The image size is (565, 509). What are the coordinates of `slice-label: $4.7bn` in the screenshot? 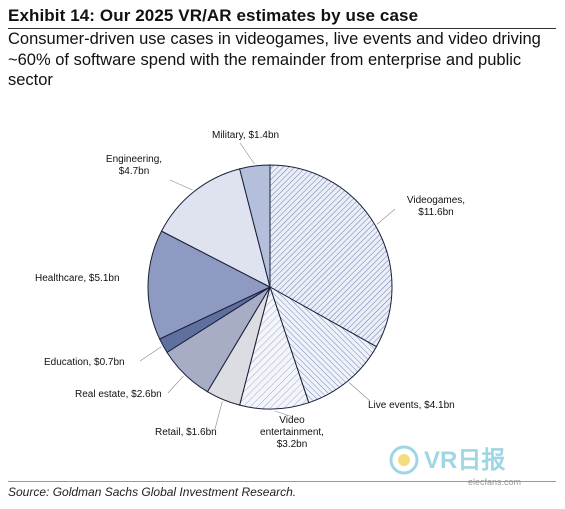 It's located at (134, 171).